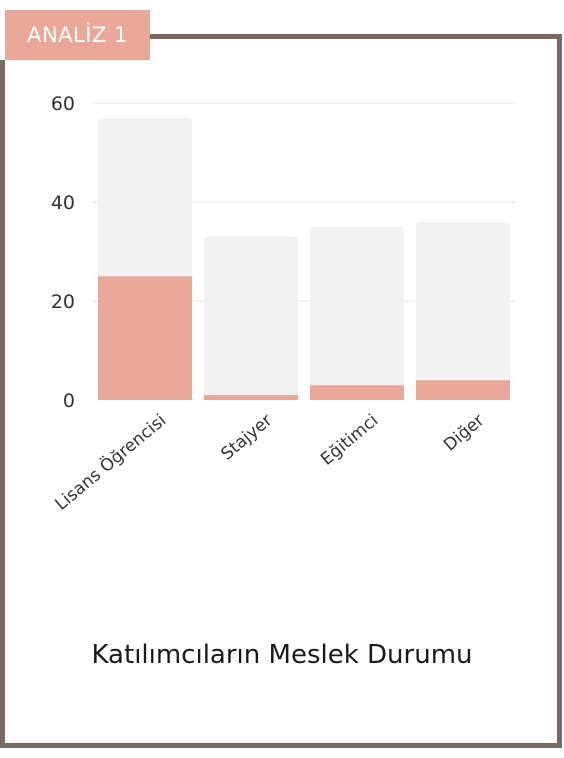 Image resolution: width=564 pixels, height=758 pixels. Describe the element at coordinates (110, 462) in the screenshot. I see `x-category-label: Lisans Öğrencisi` at that location.